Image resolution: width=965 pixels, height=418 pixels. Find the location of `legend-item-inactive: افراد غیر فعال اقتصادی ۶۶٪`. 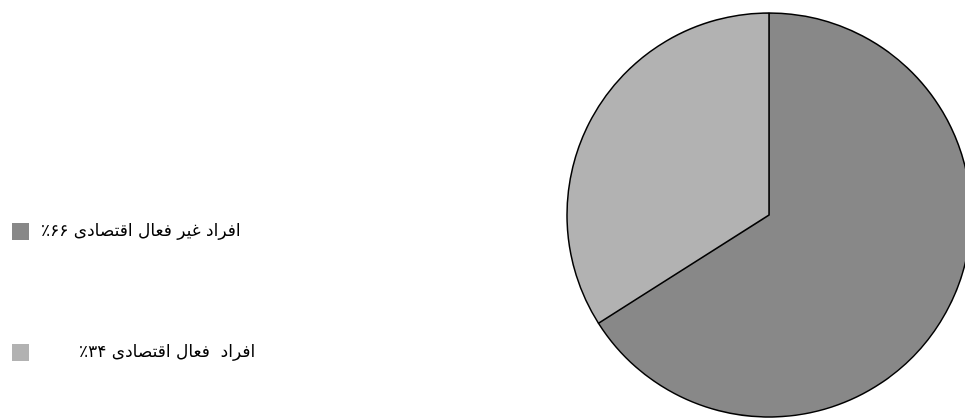

legend-item-inactive: افراد غیر فعال اقتصادی ۶۶٪ is located at coordinates (126, 231).